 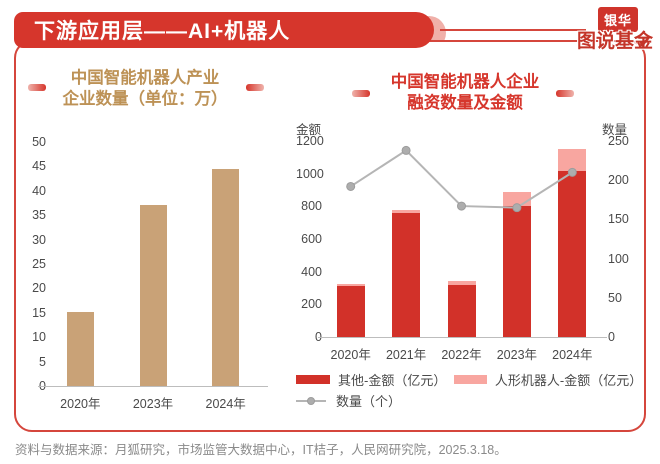 I want to click on right-chart-title-line2: 融资数量及金额, so click(x=465, y=103).